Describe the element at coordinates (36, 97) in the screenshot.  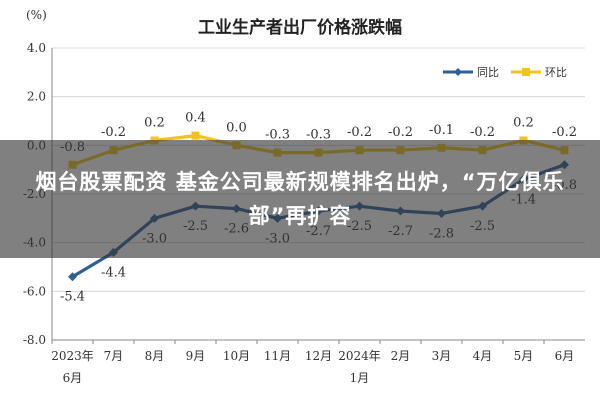
I see `y-tick-label: 2.0` at that location.